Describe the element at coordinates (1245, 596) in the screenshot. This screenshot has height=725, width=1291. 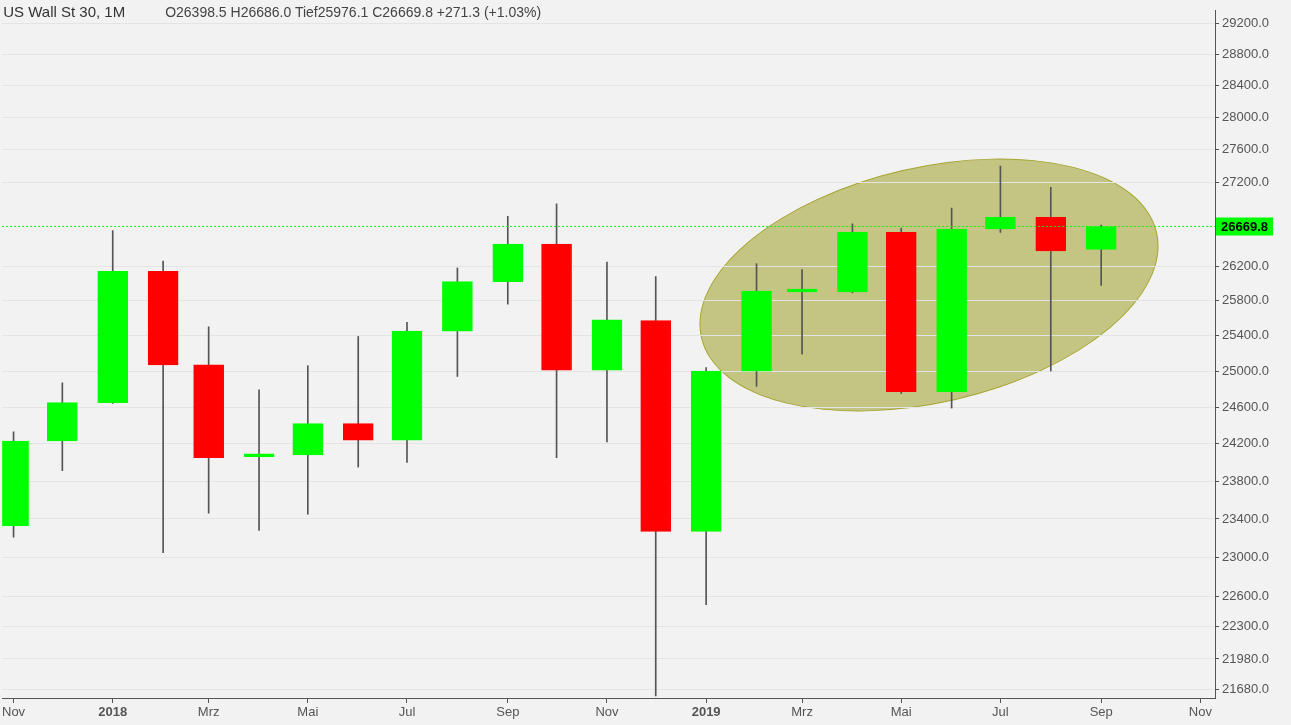
I see `y-tick-label: 22600.0` at that location.